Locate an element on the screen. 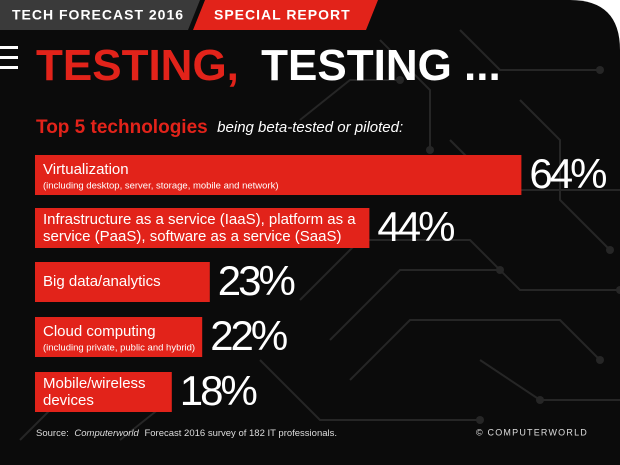 This screenshot has width=620, height=465. value-label: 44% is located at coordinates (415, 226).